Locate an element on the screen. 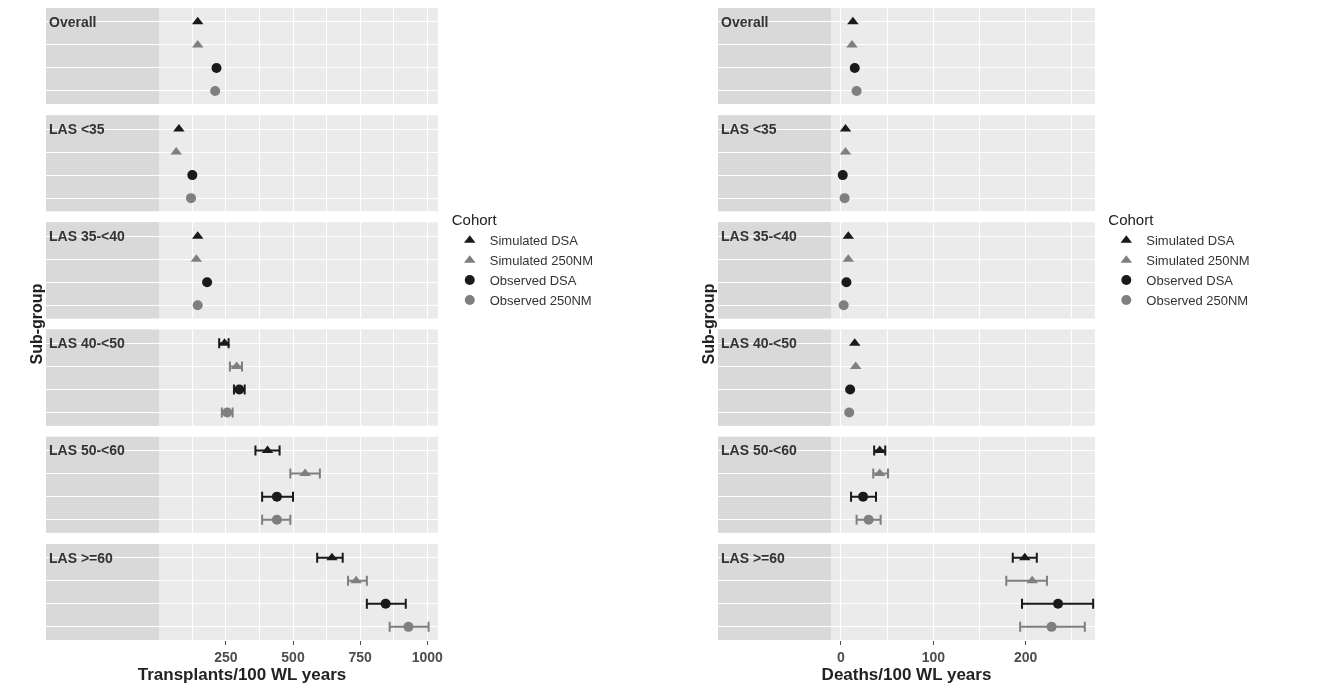  x-axis-title: Transplants/100 WL years is located at coordinates (242, 675).